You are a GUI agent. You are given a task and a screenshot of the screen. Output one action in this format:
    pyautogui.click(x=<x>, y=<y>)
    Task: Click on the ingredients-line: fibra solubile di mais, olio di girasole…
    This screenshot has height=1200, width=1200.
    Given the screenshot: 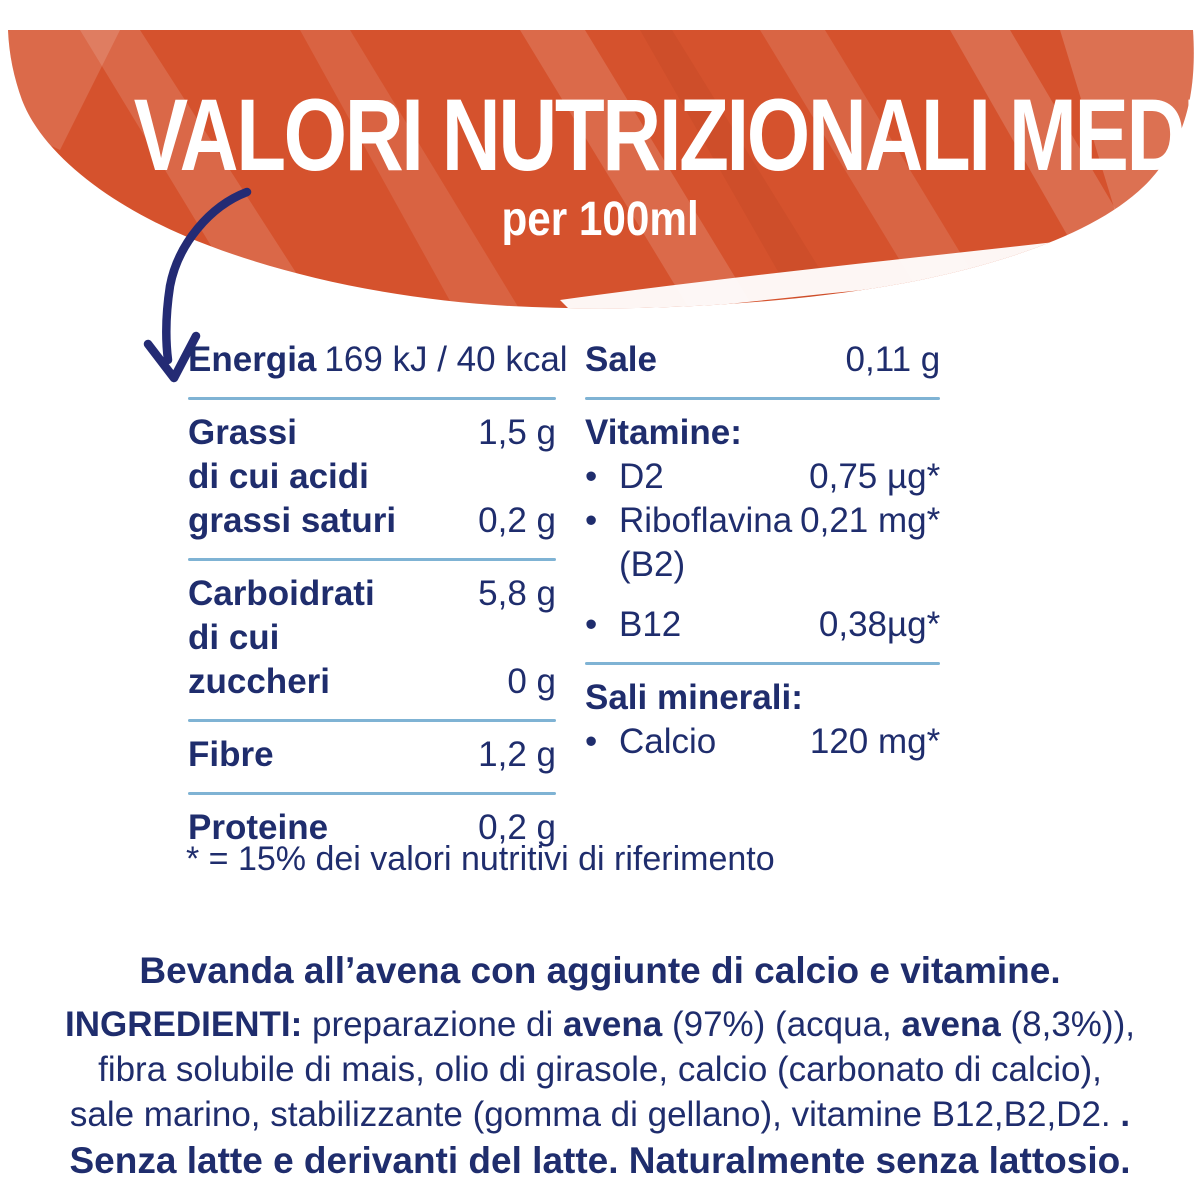 What is the action you would take?
    pyautogui.click(x=600, y=1069)
    